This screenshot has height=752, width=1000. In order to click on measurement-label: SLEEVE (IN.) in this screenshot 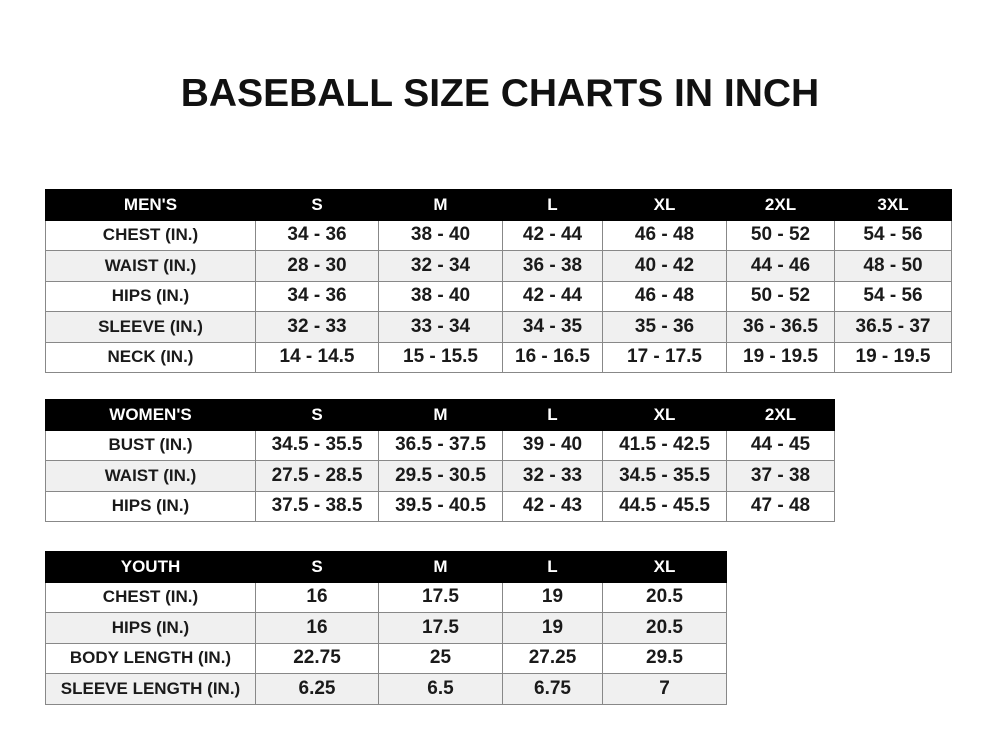, I will do `click(150, 327)`.